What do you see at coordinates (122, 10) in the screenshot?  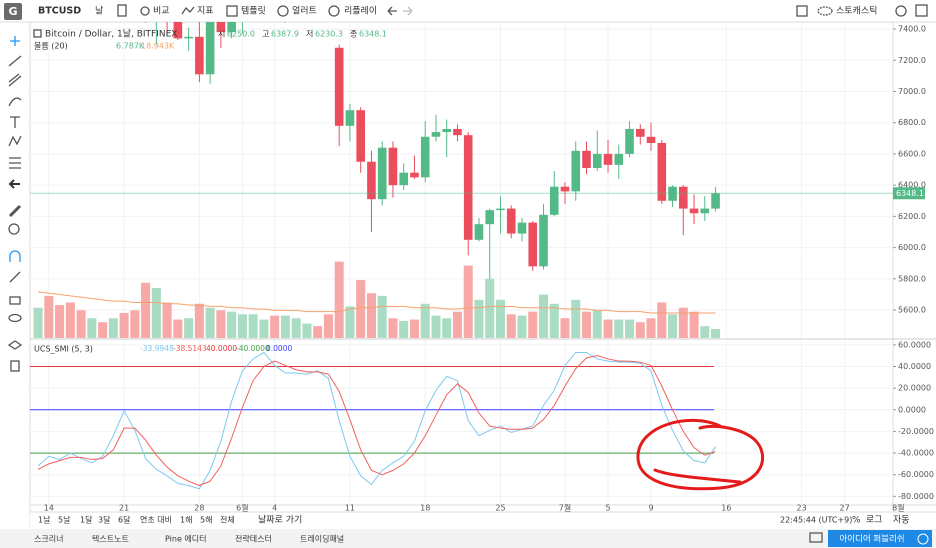 I see `candle-icon` at bounding box center [122, 10].